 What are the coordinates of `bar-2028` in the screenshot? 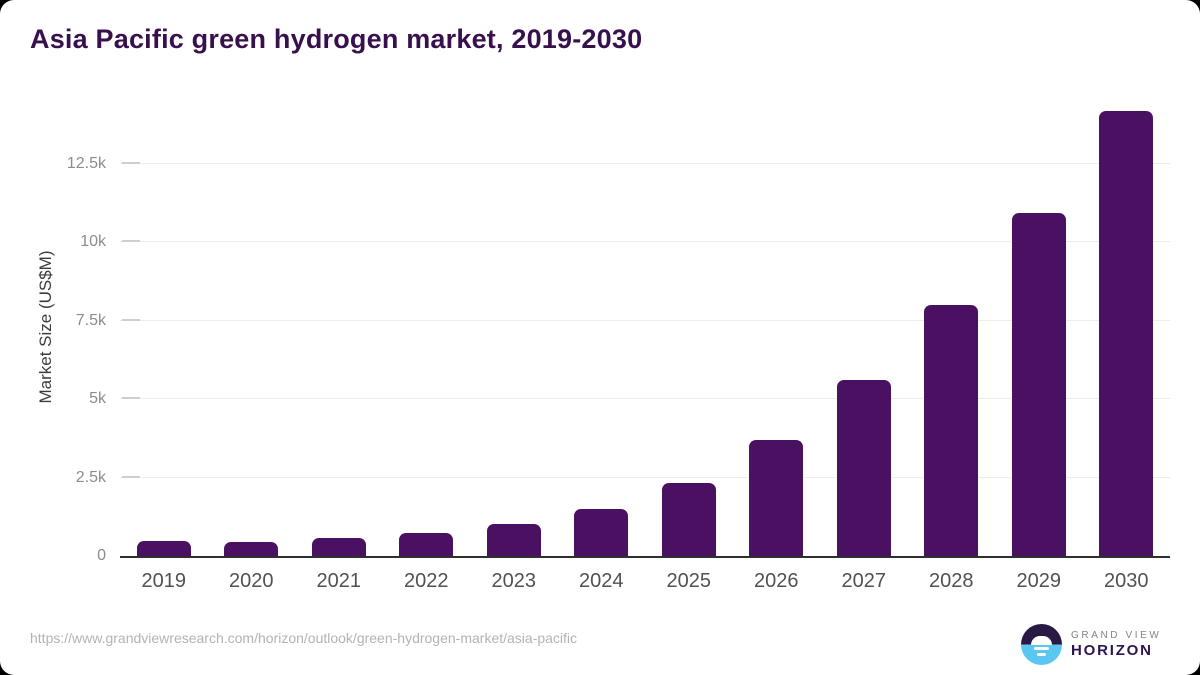 It's located at (951, 430).